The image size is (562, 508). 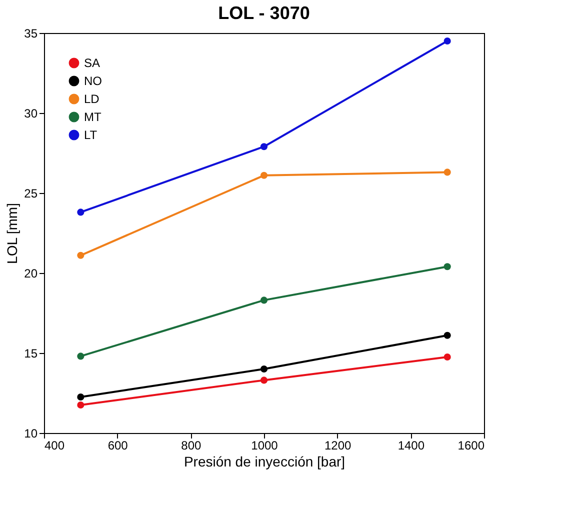 I want to click on x-tick-label: 1600, so click(x=471, y=445).